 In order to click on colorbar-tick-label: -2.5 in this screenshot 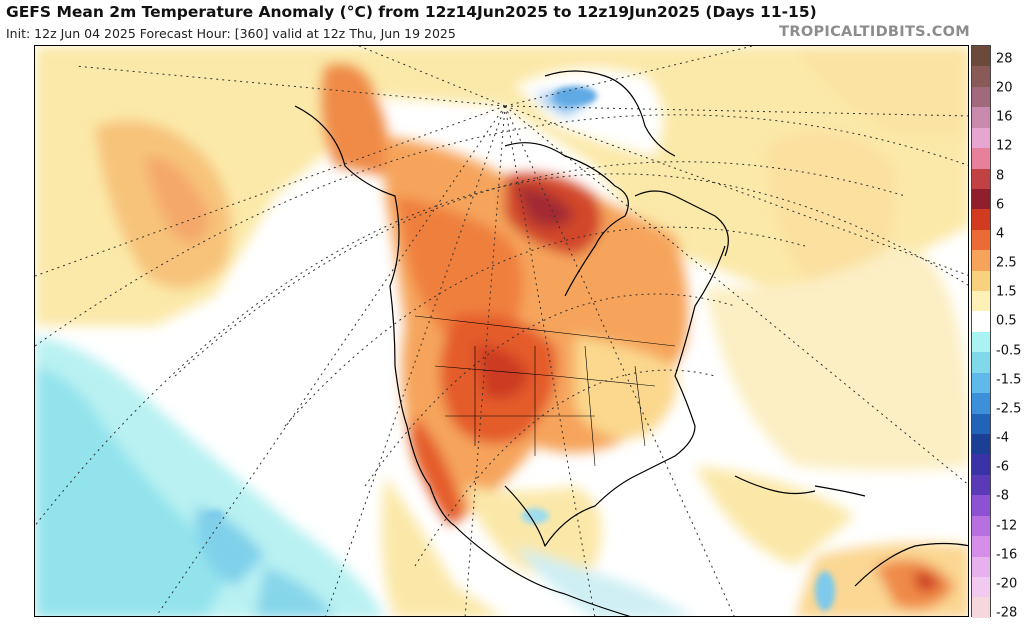, I will do `click(1009, 409)`.